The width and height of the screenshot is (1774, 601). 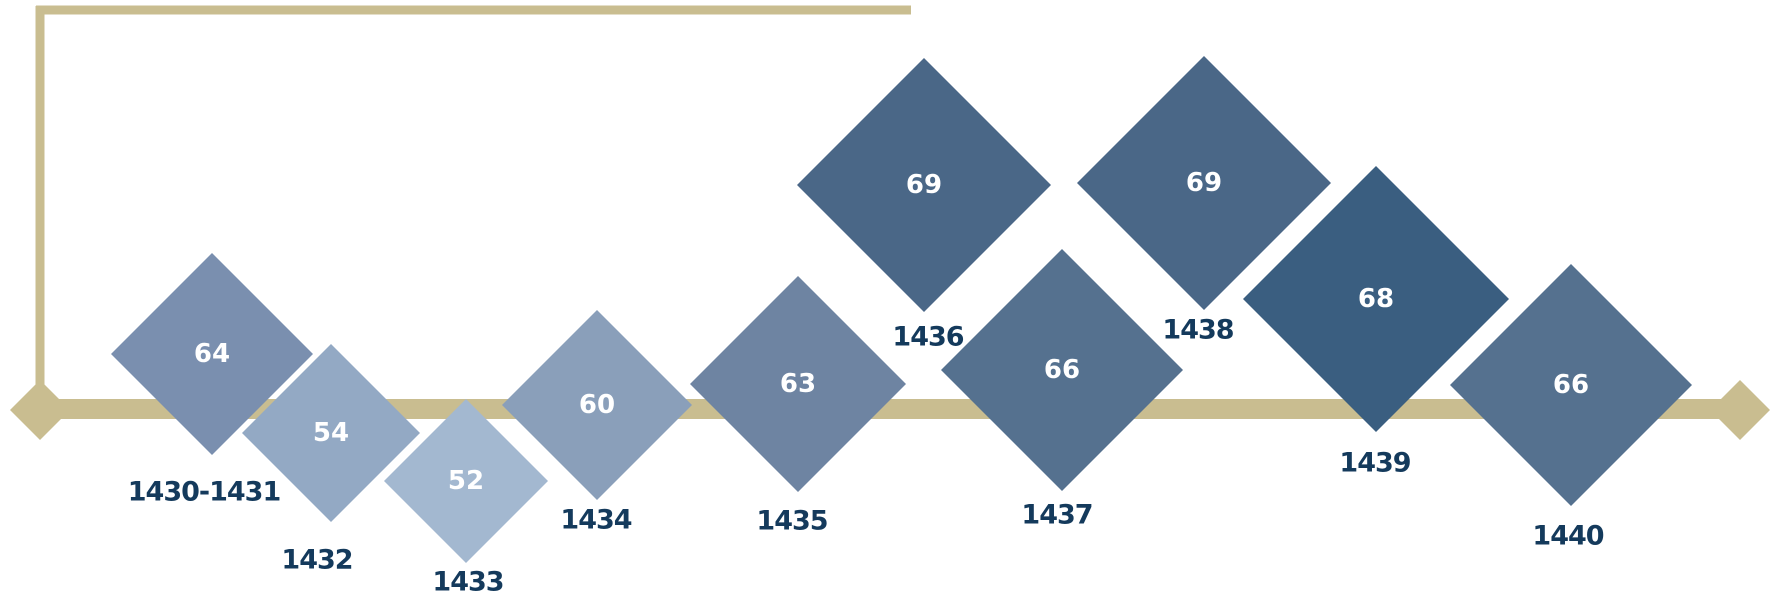 What do you see at coordinates (1567, 536) in the screenshot?
I see `year-label: 1440` at bounding box center [1567, 536].